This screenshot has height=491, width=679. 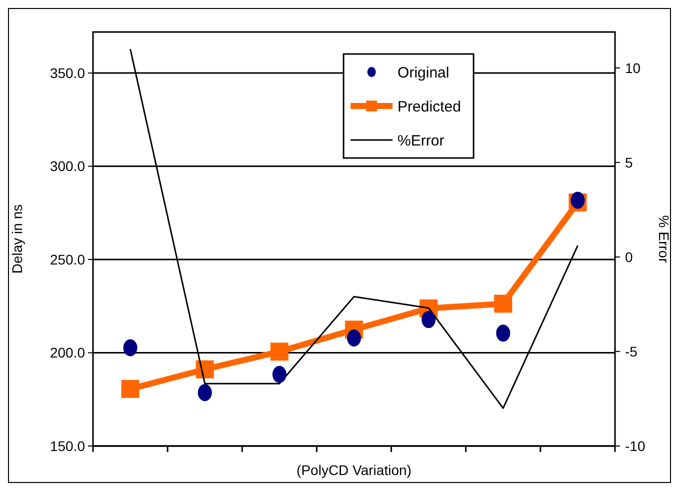 What do you see at coordinates (68, 259) in the screenshot?
I see `y-tick-label: 250.0` at bounding box center [68, 259].